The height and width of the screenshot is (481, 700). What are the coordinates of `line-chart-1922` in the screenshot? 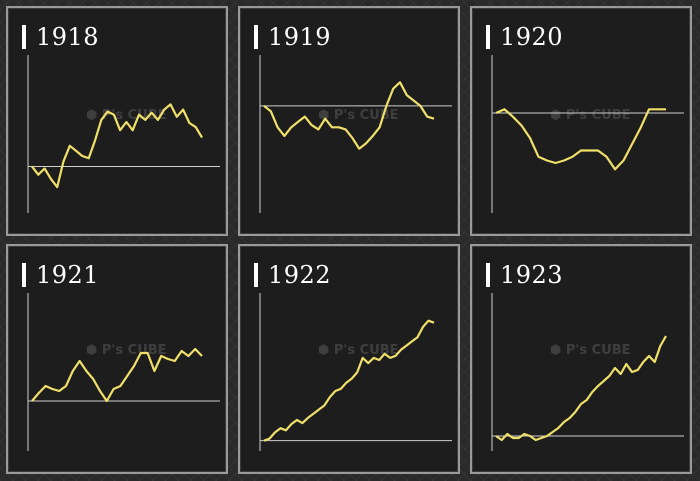 It's located at (355, 372).